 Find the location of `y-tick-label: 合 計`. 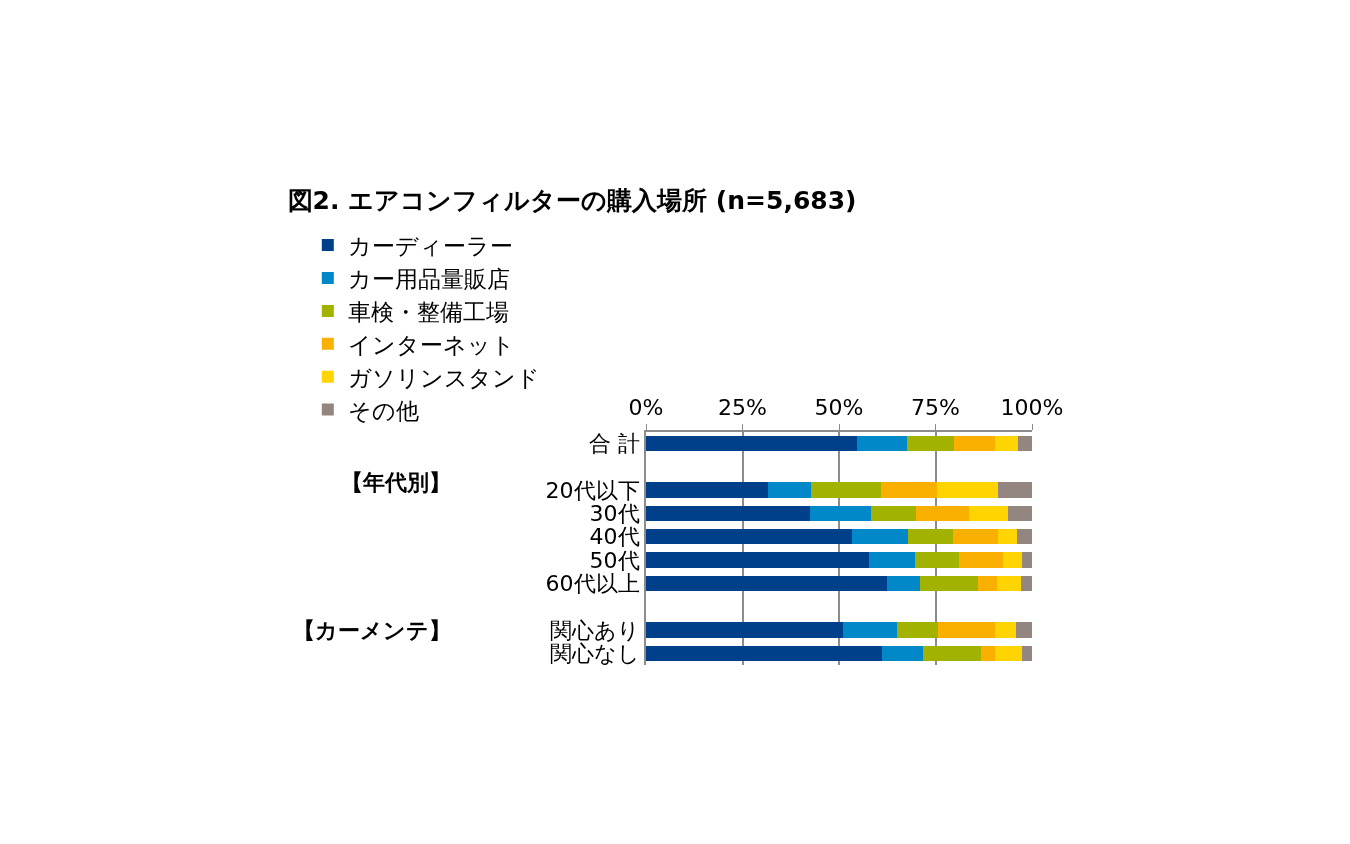

y-tick-label: 合 計 is located at coordinates (614, 444).